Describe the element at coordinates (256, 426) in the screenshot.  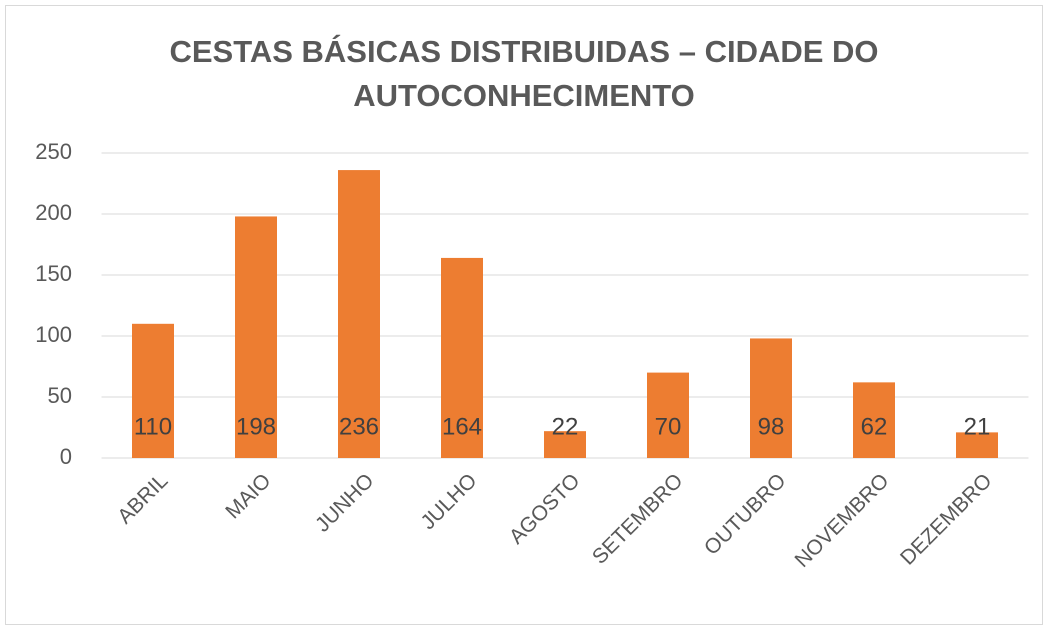
I see `data-label: 198` at that location.